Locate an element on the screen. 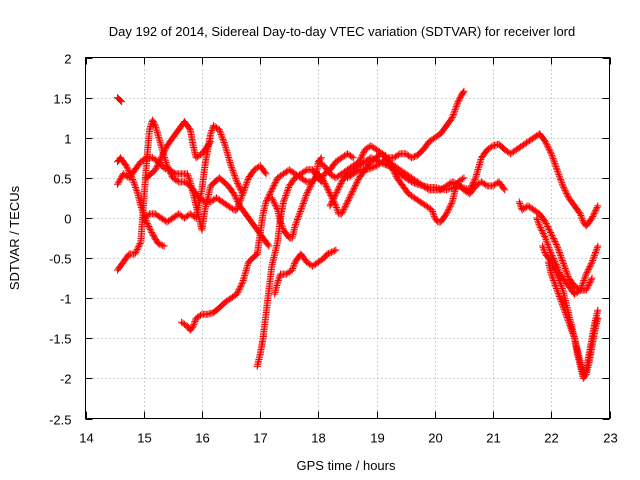 The image size is (640, 480). x-tick-label: 15 is located at coordinates (144, 438).